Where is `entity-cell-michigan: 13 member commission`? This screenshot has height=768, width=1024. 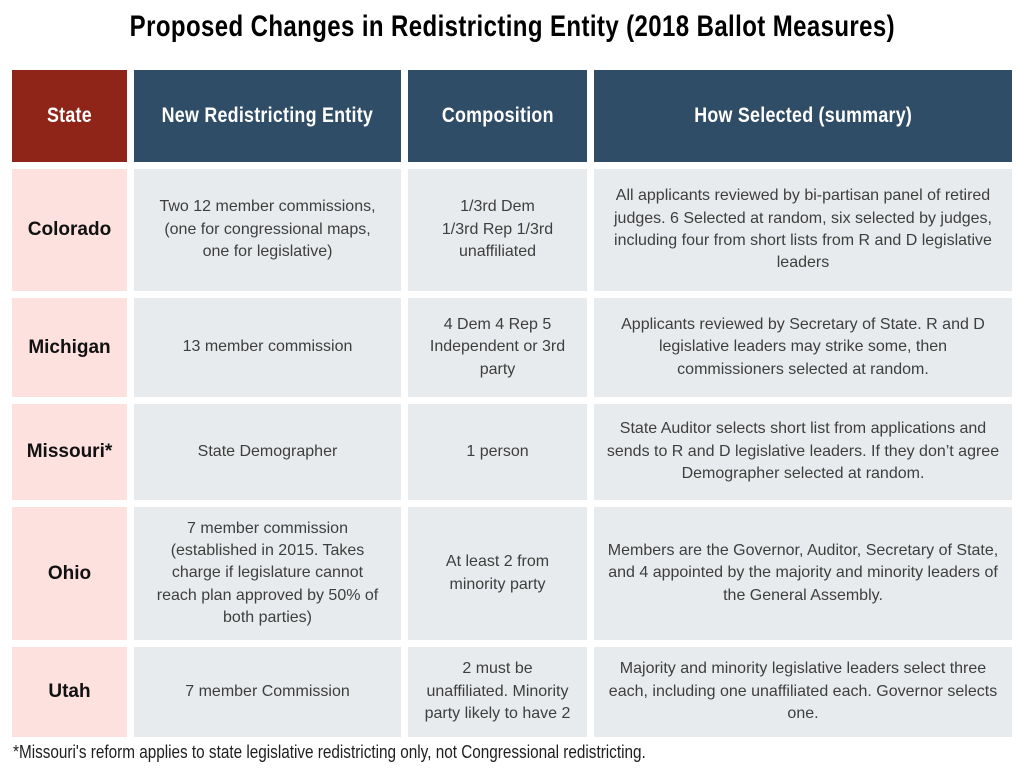 entity-cell-michigan: 13 member commission is located at coordinates (267, 347).